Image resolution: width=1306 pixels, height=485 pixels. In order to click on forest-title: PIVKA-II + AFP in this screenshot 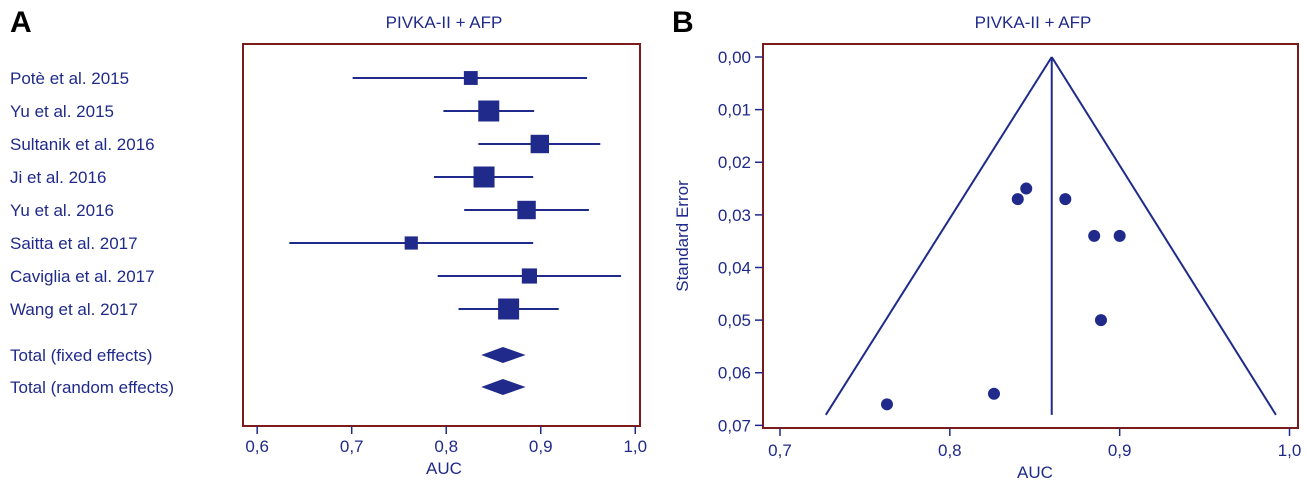, I will do `click(444, 22)`.